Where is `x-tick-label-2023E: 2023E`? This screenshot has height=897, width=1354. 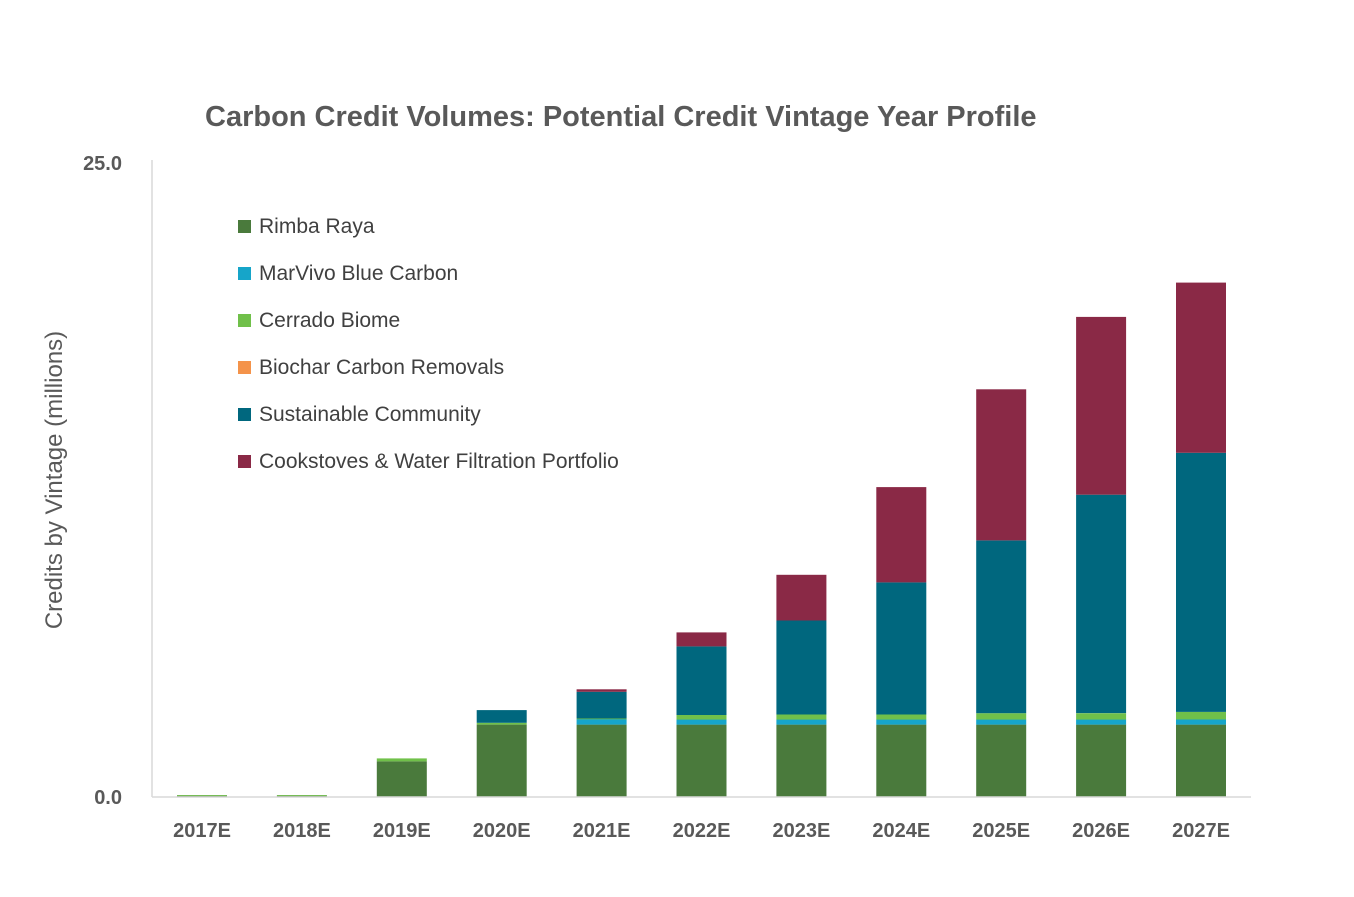 x-tick-label-2023E: 2023E is located at coordinates (801, 831).